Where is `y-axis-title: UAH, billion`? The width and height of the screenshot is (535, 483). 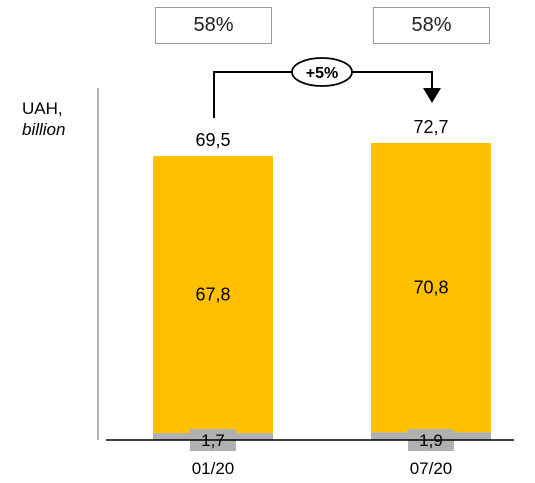
y-axis-title: UAH, billion is located at coordinates (57, 119).